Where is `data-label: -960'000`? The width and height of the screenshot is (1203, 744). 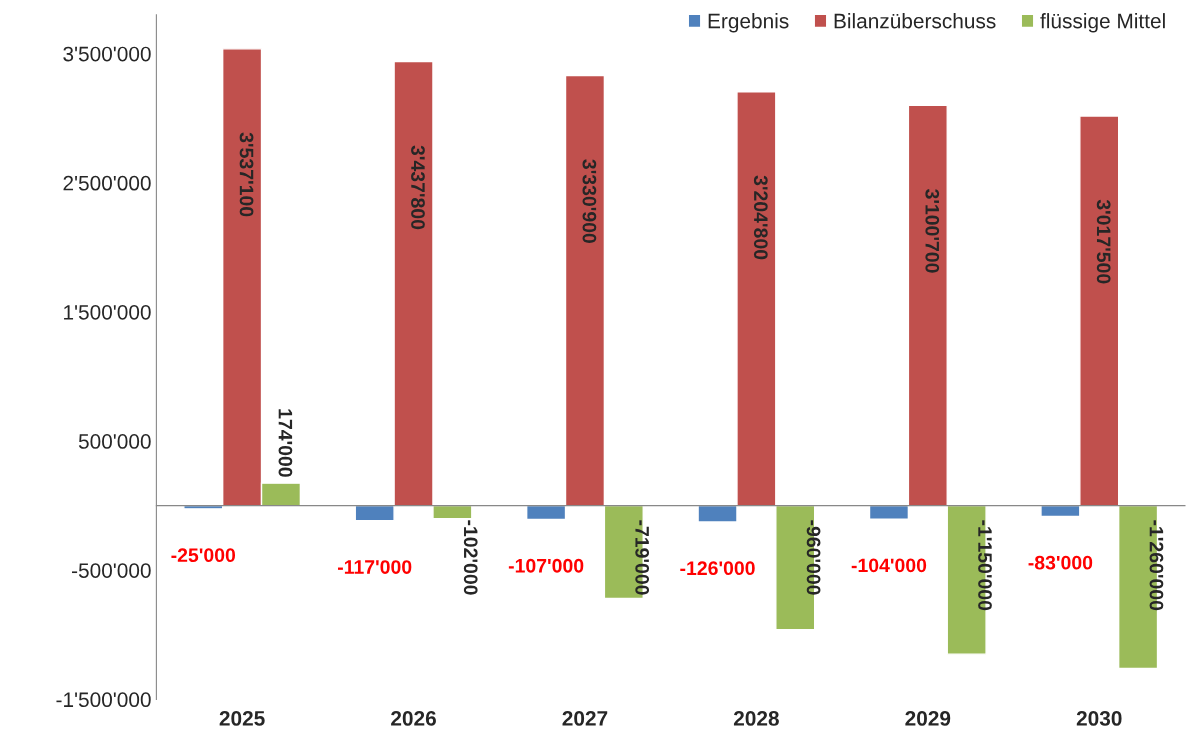
data-label: -960'000 is located at coordinates (813, 557).